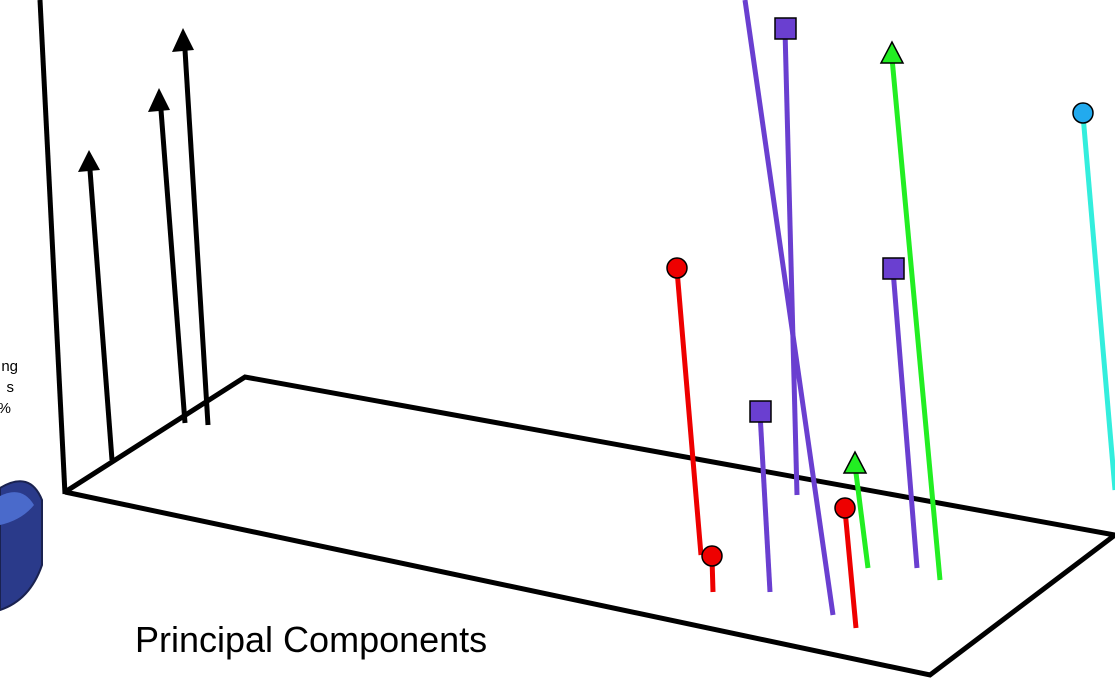 The image size is (1115, 680). Describe the element at coordinates (311, 639) in the screenshot. I see `axis-label: Principal Components` at that location.